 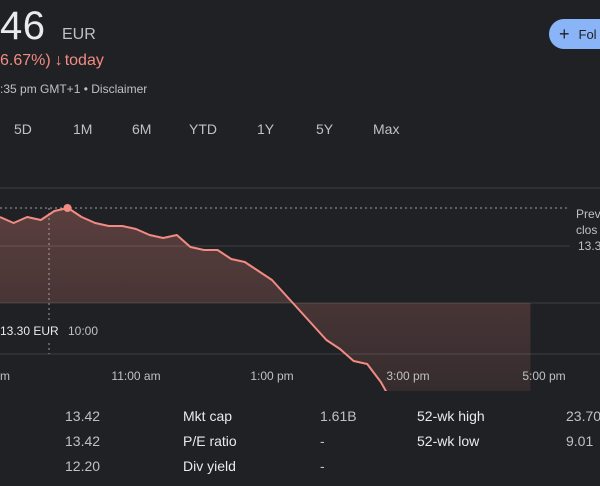 I want to click on stat-label-div-yield: Div yield, so click(x=209, y=466).